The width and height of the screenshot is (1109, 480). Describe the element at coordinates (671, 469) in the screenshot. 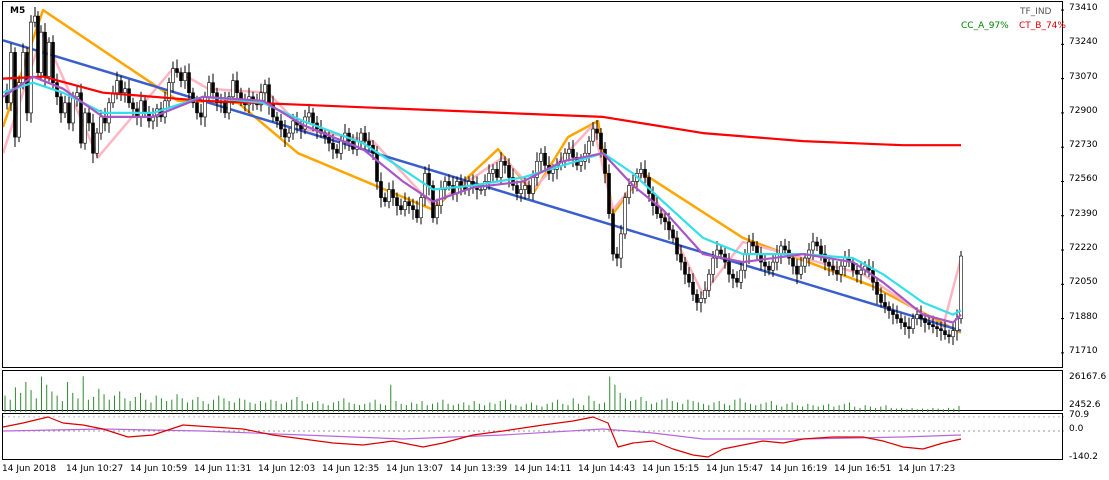

I see `time-tick-label: 14 Jun 15:15` at that location.